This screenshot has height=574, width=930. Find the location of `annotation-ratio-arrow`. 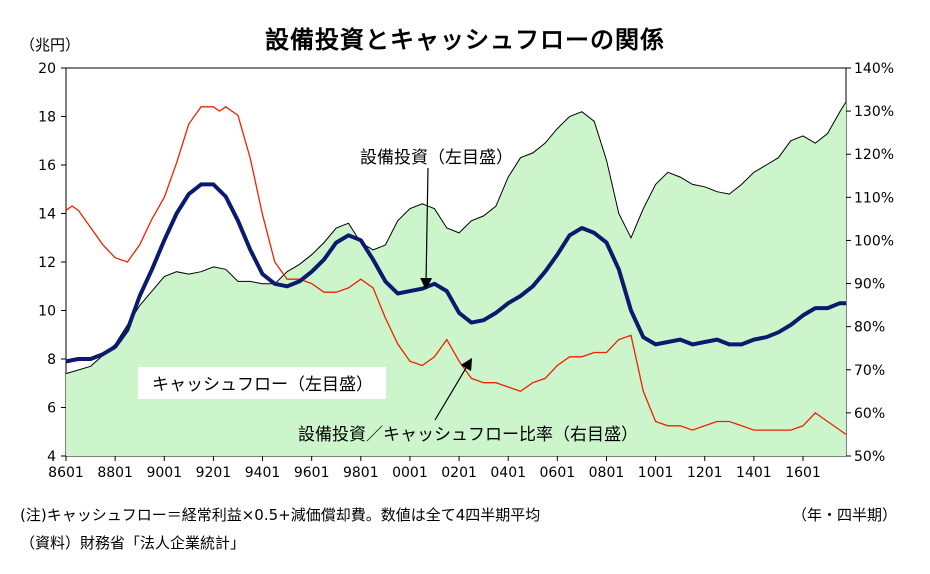

annotation-ratio-arrow is located at coordinates (453, 389).